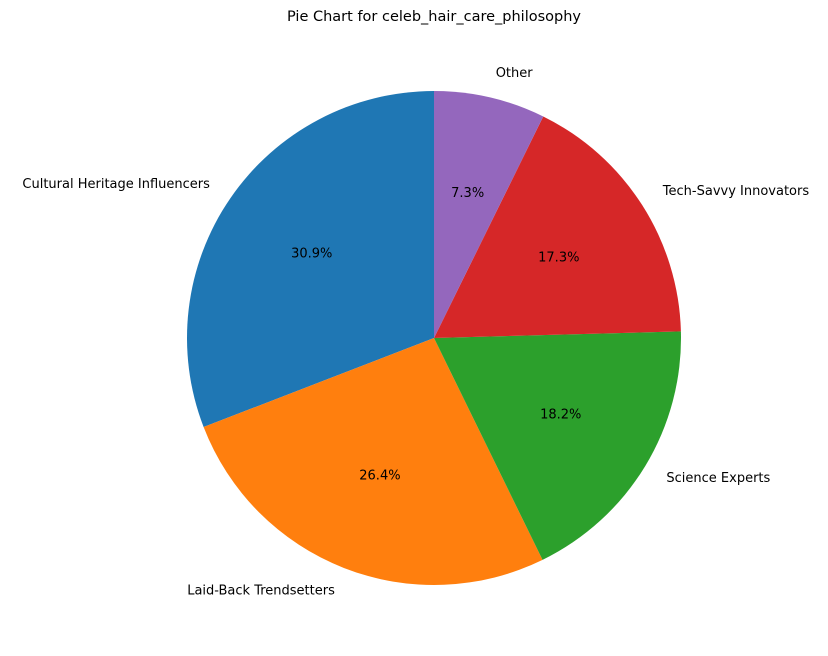  Describe the element at coordinates (467, 193) in the screenshot. I see `percent-label-other: 7.3%` at that location.